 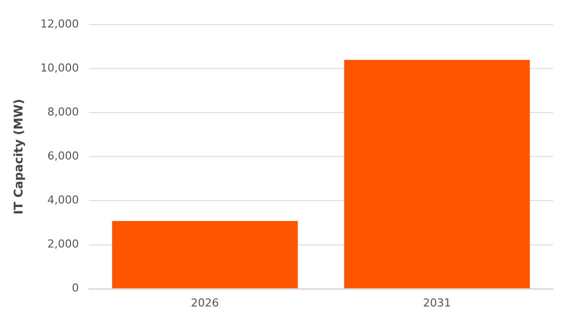 What do you see at coordinates (63, 156) in the screenshot?
I see `y-tick-label: 6,000` at bounding box center [63, 156].